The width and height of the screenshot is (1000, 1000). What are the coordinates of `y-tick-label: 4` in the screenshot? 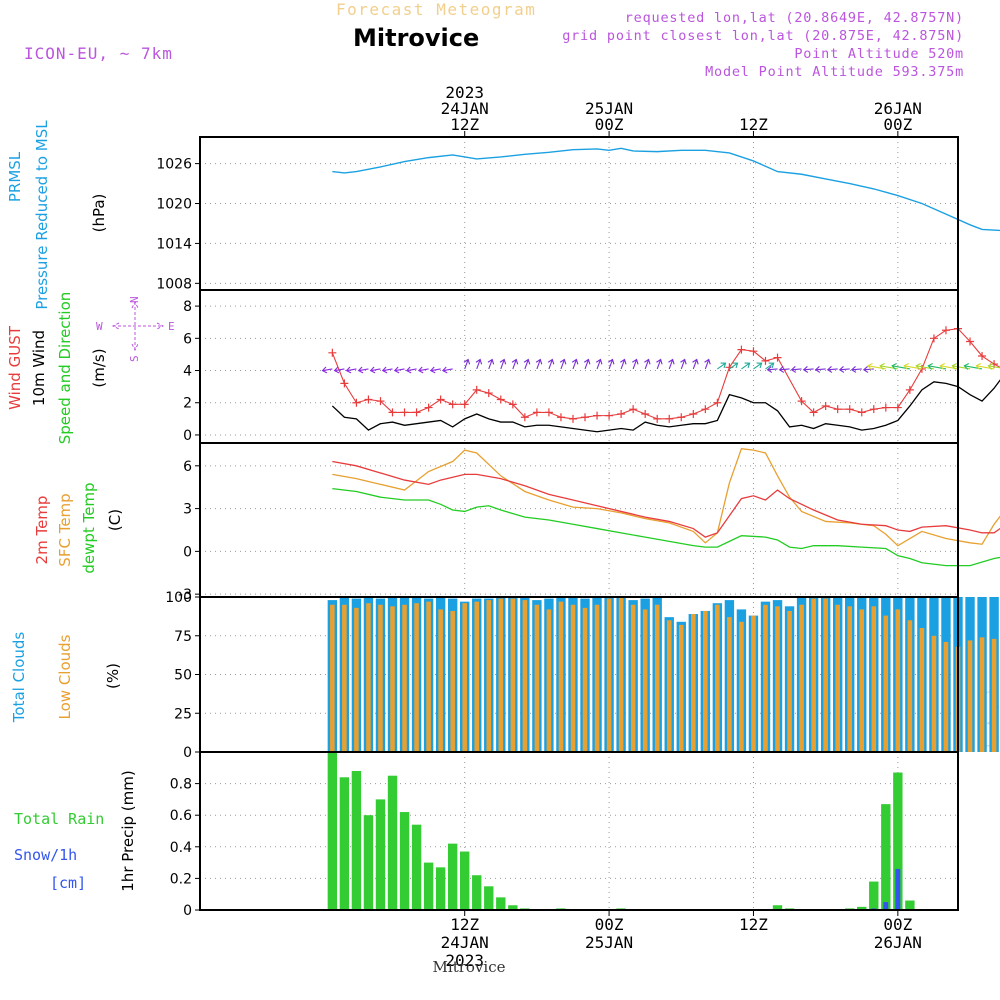 It's located at (187, 372).